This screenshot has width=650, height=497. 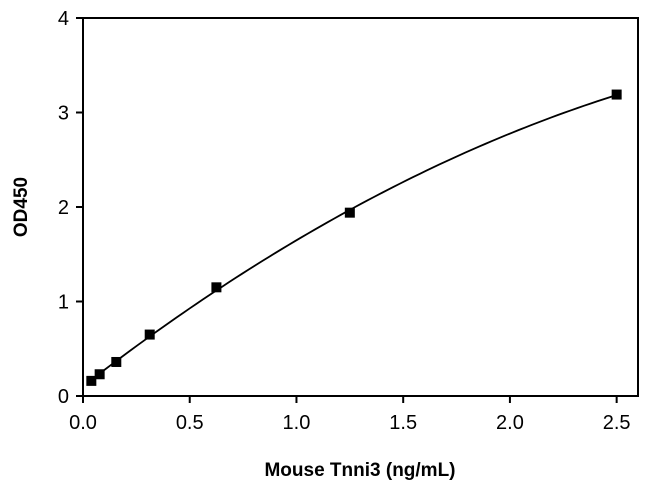 I want to click on x-axis-ticks: 0.0 0.5 1.0 1.5 2.0 2.5, so click(x=350, y=415).